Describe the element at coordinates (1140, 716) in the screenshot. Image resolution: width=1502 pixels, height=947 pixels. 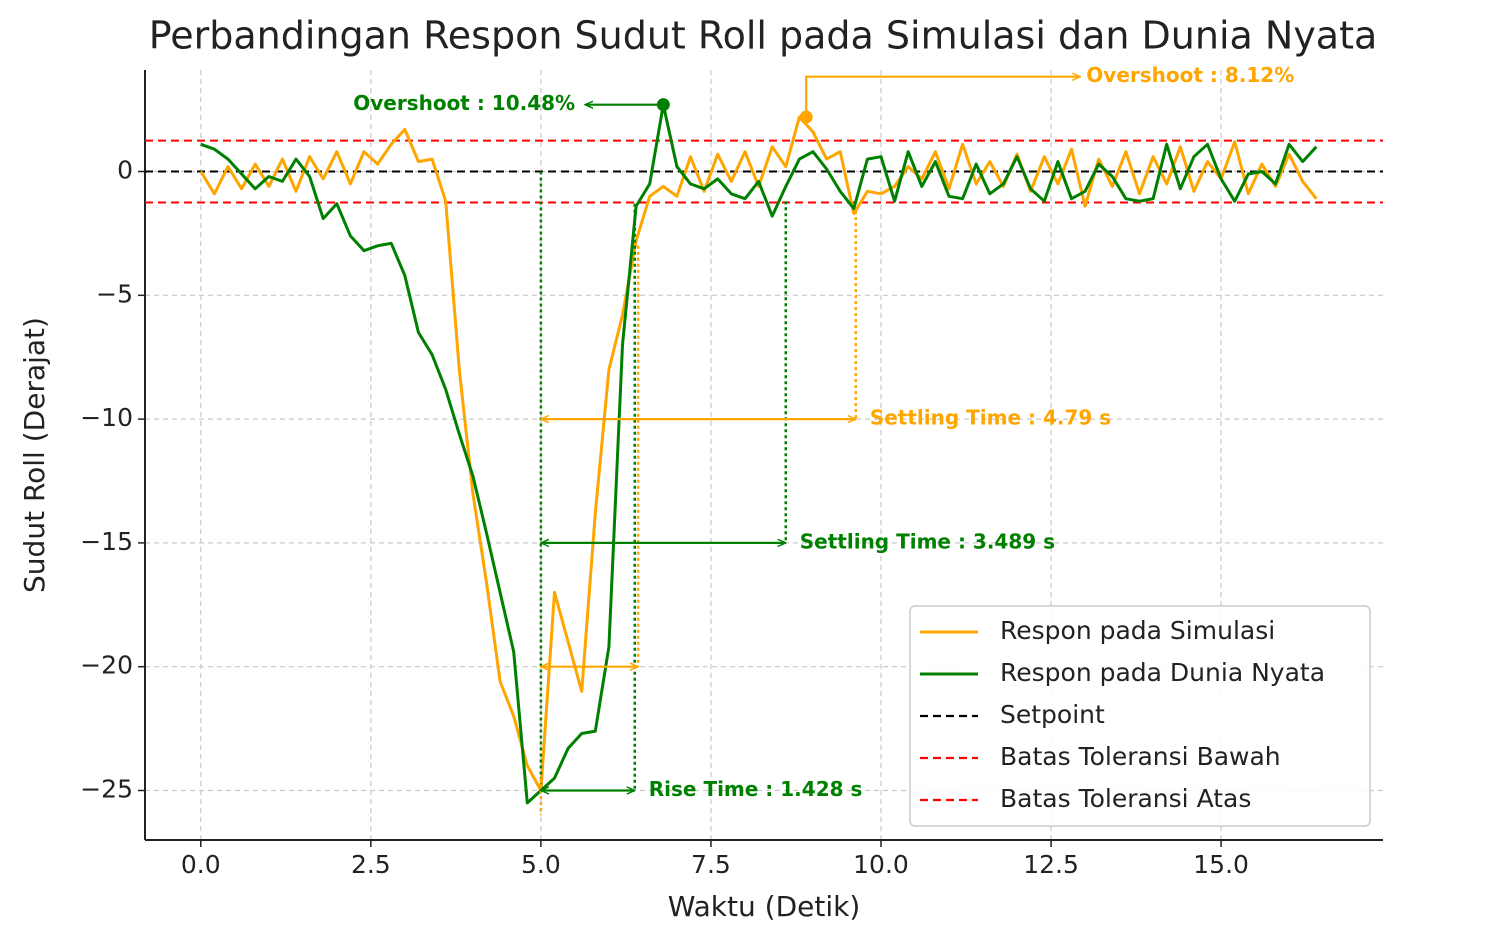
I see `legend` at that location.